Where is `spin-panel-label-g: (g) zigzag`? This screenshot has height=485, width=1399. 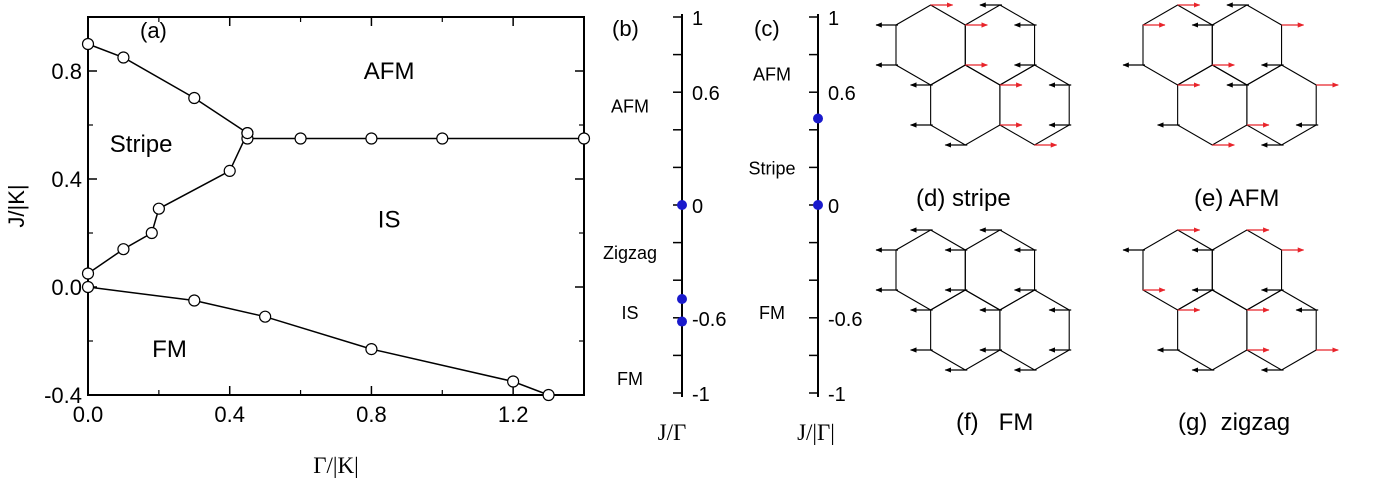
spin-panel-label-g: (g) zigzag is located at coordinates (1234, 422).